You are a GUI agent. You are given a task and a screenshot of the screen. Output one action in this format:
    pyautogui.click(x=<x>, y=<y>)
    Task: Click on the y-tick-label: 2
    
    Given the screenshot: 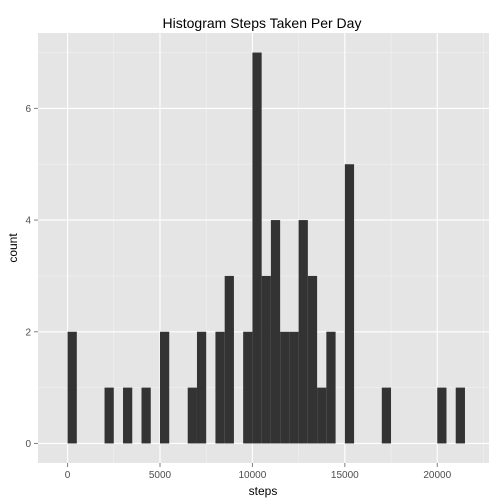 What is the action you would take?
    pyautogui.click(x=28, y=332)
    